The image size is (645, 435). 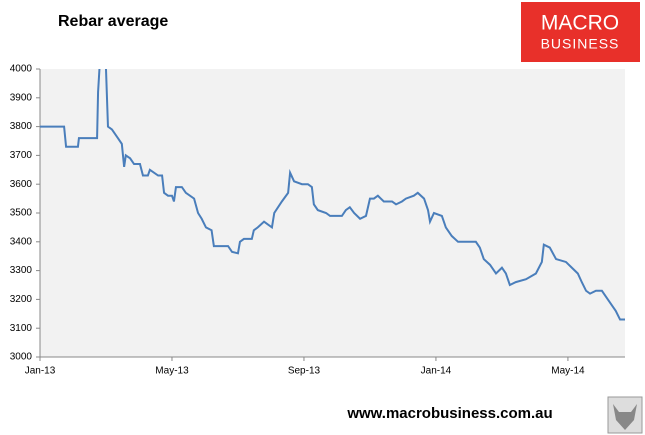 What do you see at coordinates (449, 413) in the screenshot?
I see `source: www.macrobusiness.com.au` at bounding box center [449, 413].